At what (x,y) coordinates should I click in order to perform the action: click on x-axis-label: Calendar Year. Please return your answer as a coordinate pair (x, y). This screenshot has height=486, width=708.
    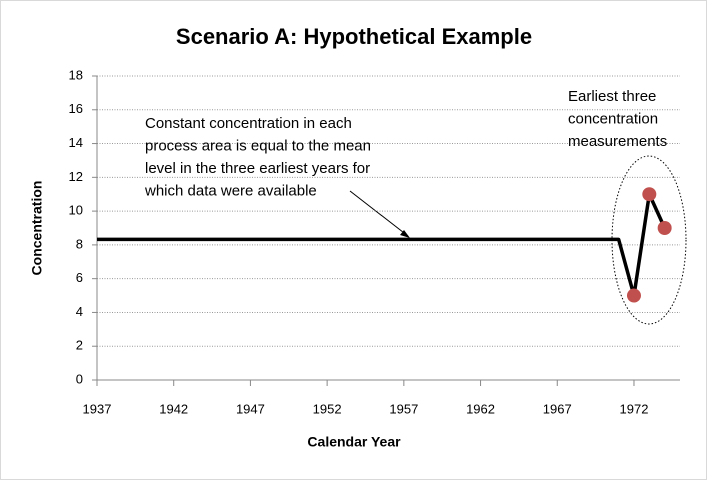
    Looking at the image, I should click on (354, 442).